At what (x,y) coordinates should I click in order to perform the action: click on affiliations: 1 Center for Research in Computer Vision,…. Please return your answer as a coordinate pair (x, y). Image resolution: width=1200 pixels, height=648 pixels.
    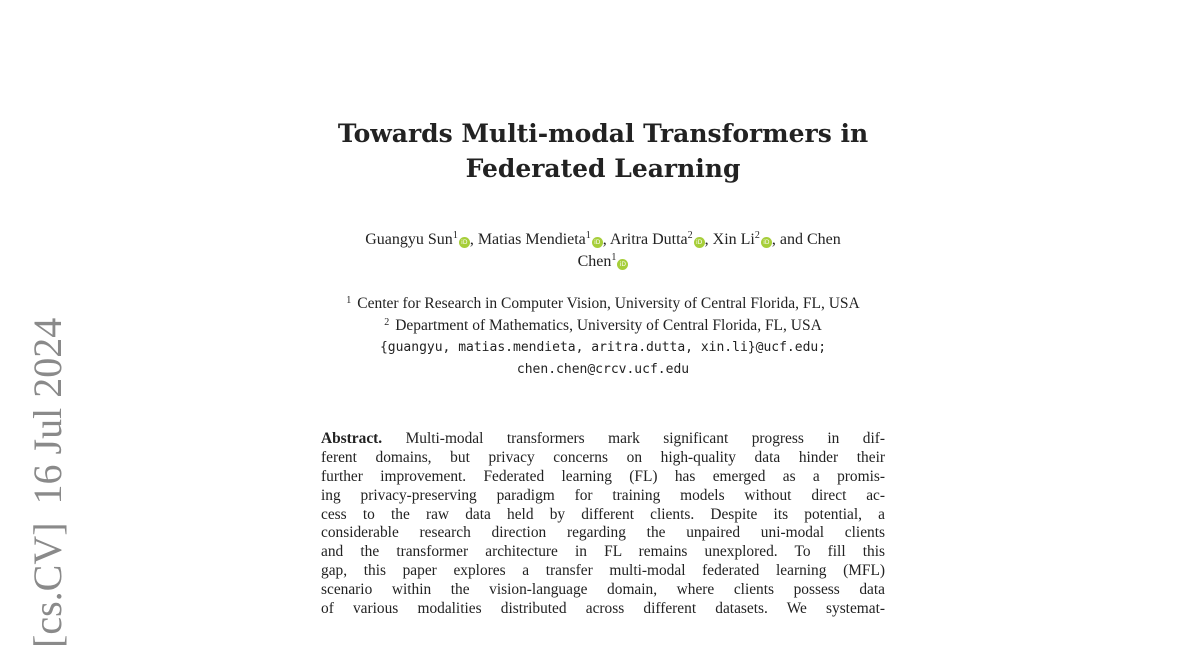
    Looking at the image, I should click on (600, 337).